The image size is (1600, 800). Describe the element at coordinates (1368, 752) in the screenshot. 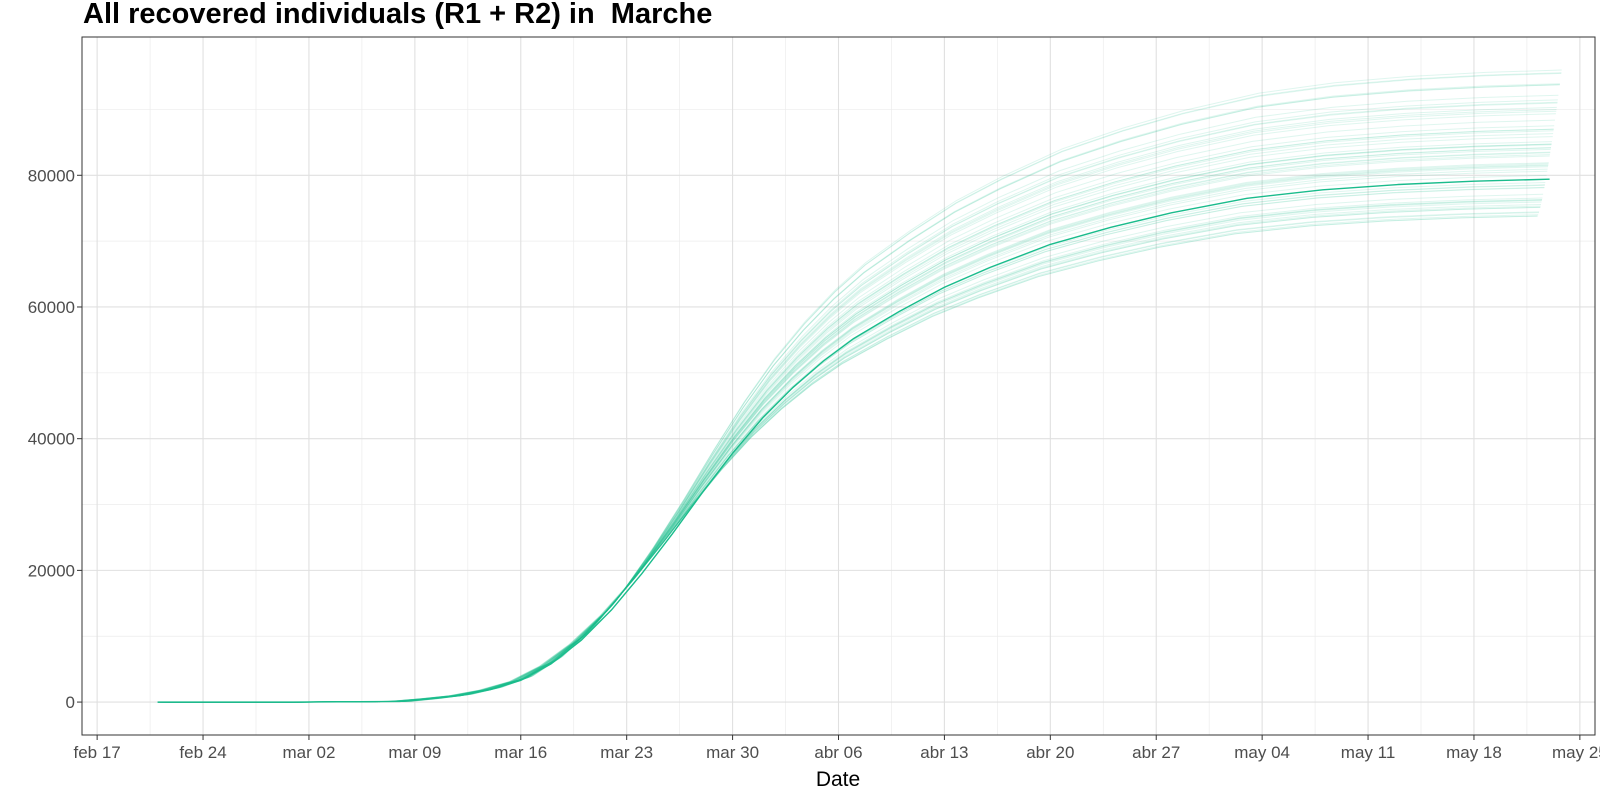

I see `x-tick-label: may 11` at that location.